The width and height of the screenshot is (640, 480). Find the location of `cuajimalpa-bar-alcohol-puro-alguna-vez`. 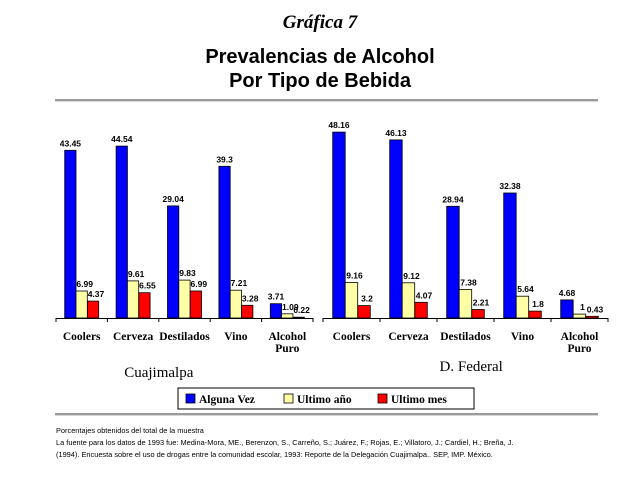

cuajimalpa-bar-alcohol-puro-alguna-vez is located at coordinates (275, 311).